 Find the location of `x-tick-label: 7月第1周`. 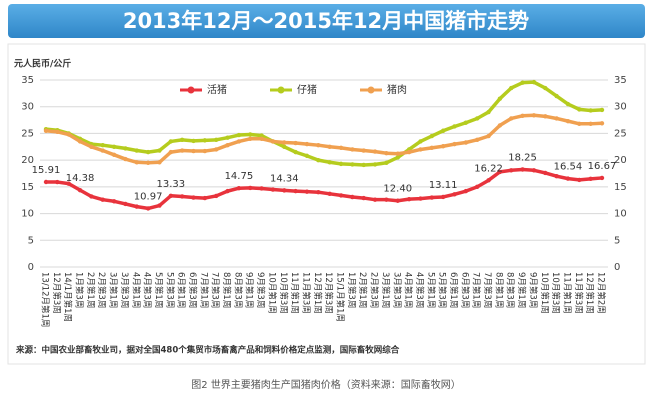

x-tick-label: 7月第1周 is located at coordinates (203, 290).